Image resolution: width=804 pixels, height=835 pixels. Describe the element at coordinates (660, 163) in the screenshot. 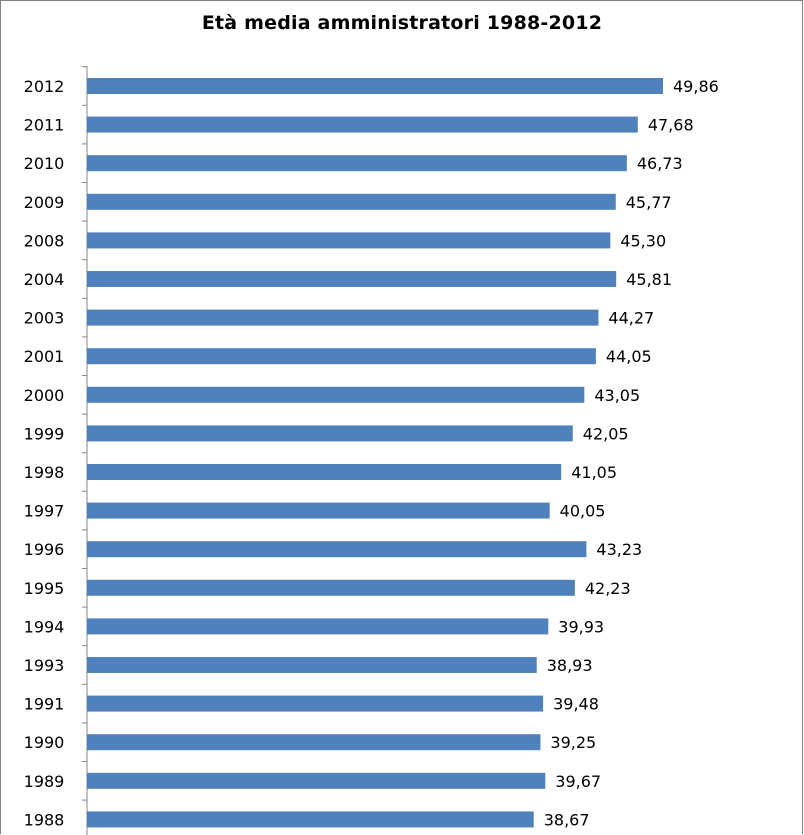

I see `value-label: 46,73` at that location.